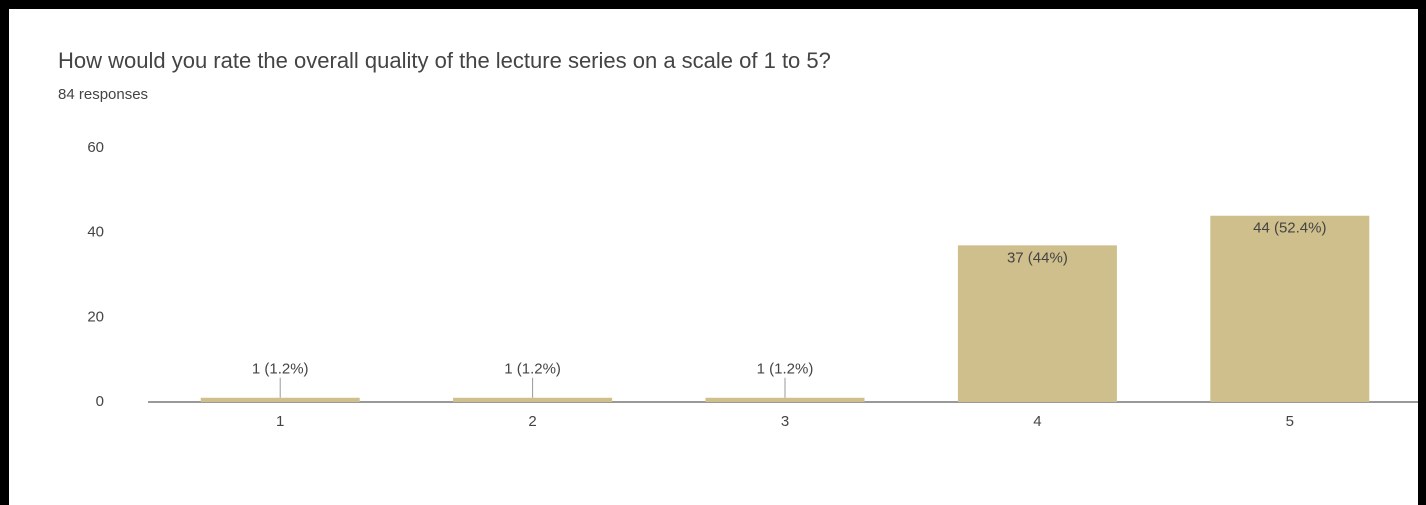  I want to click on x-tick-label: 4, so click(1037, 421).